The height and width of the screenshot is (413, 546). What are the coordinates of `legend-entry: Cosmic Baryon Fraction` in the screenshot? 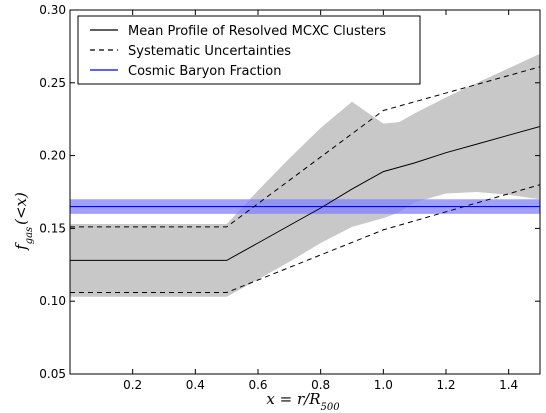 It's located at (205, 71).